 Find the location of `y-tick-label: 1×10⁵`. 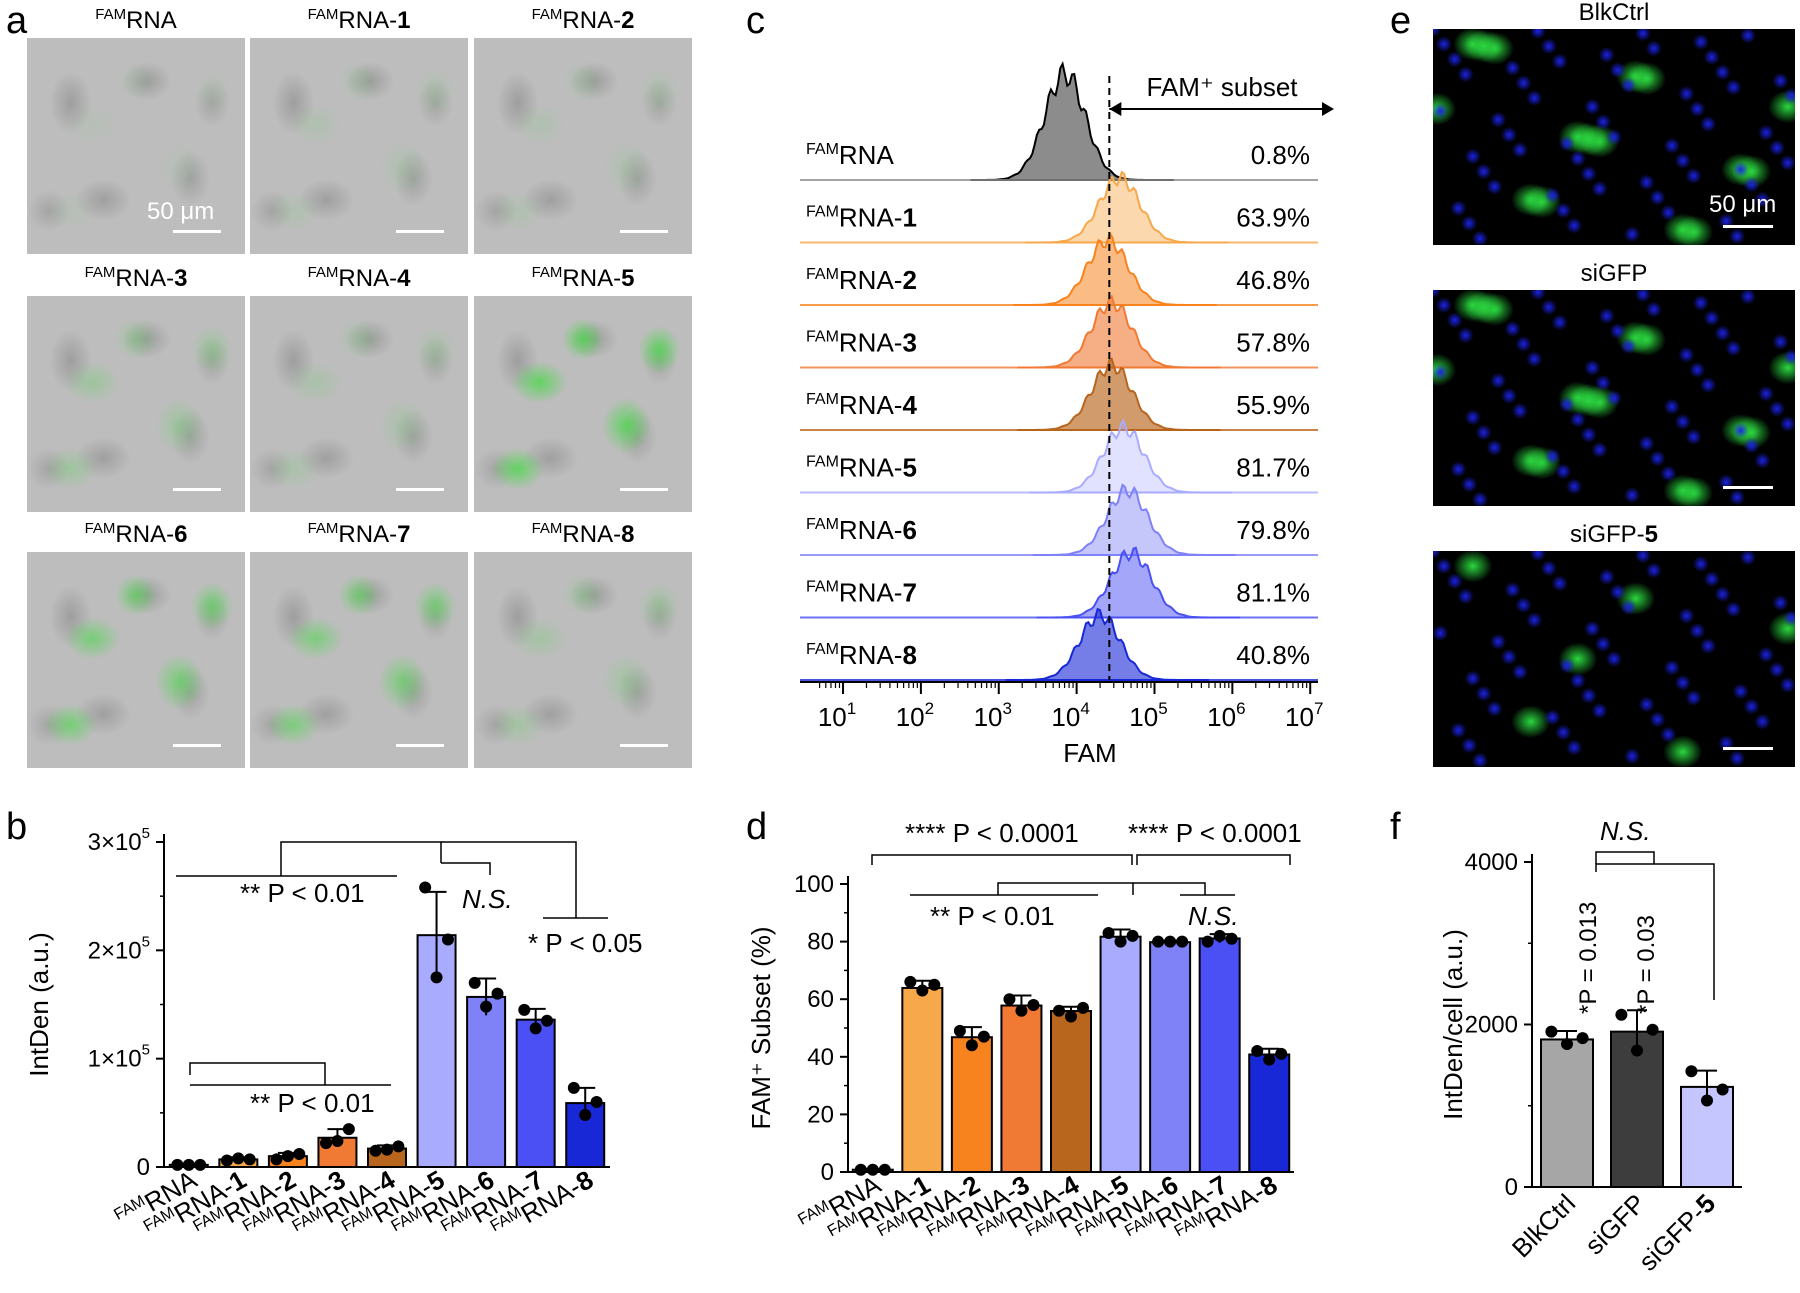

y-tick-label: 1×10⁵ is located at coordinates (119, 1057).